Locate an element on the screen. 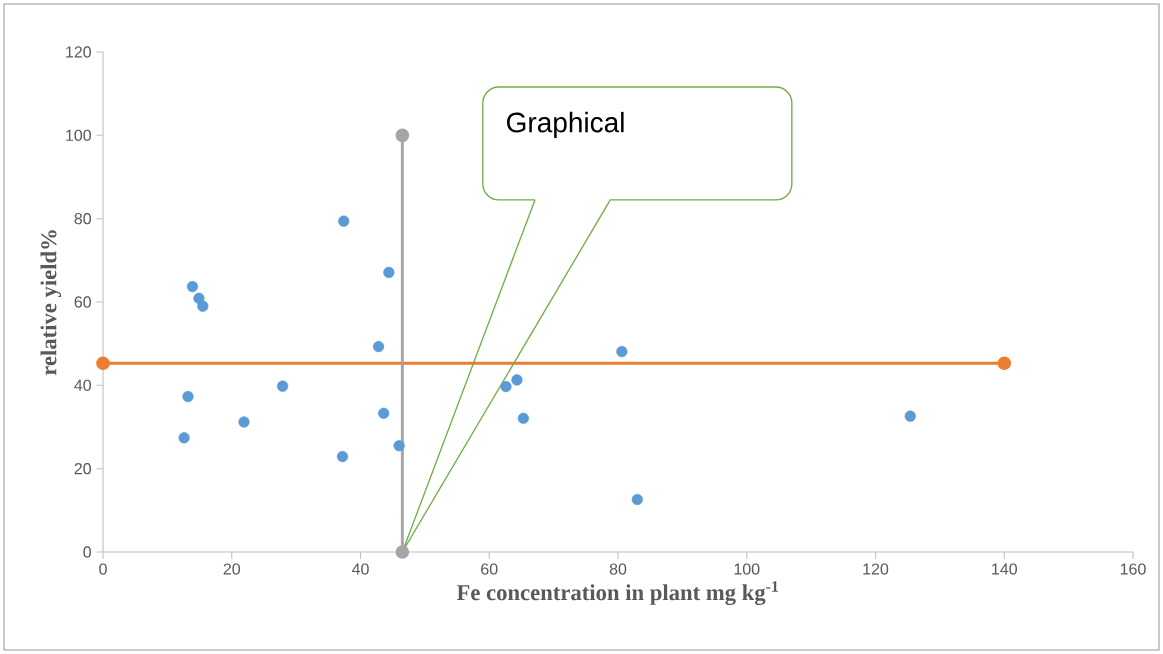 The width and height of the screenshot is (1163, 654). y-tick-label: 100 is located at coordinates (78, 135).